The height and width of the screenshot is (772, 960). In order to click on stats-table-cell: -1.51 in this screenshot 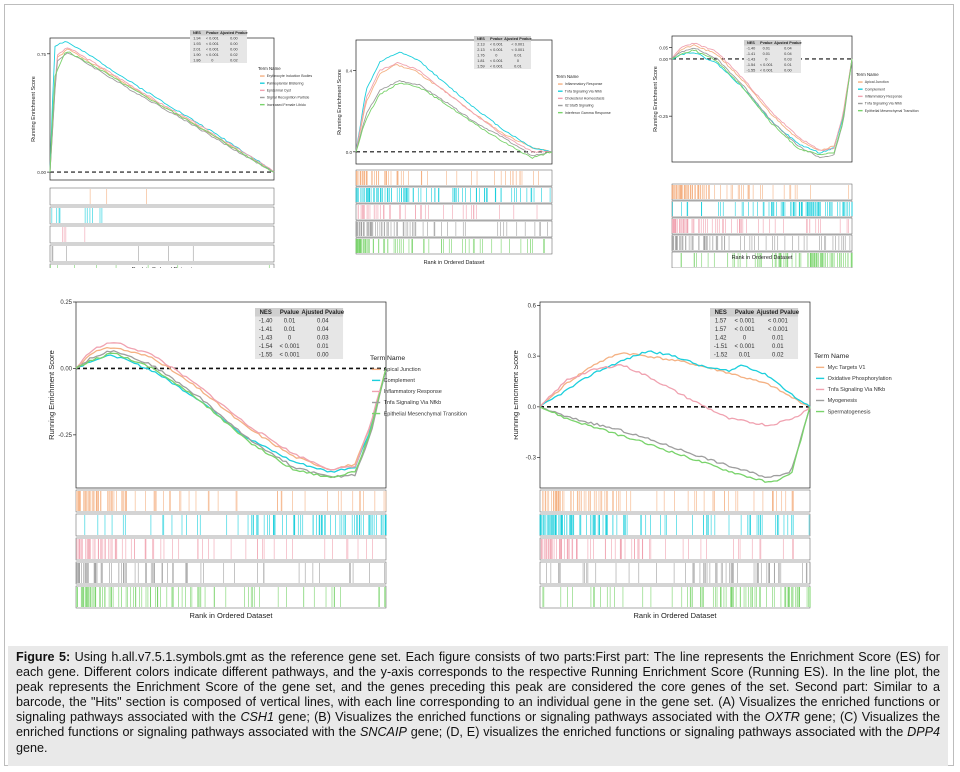, I will do `click(721, 347)`.